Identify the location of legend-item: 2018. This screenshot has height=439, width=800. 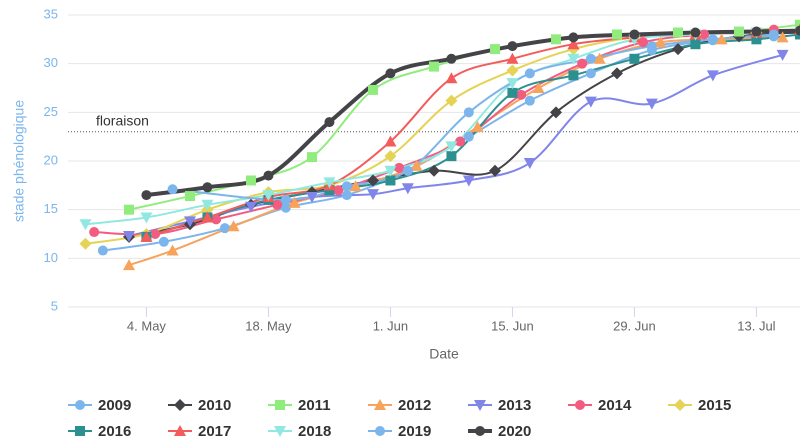
(299, 431).